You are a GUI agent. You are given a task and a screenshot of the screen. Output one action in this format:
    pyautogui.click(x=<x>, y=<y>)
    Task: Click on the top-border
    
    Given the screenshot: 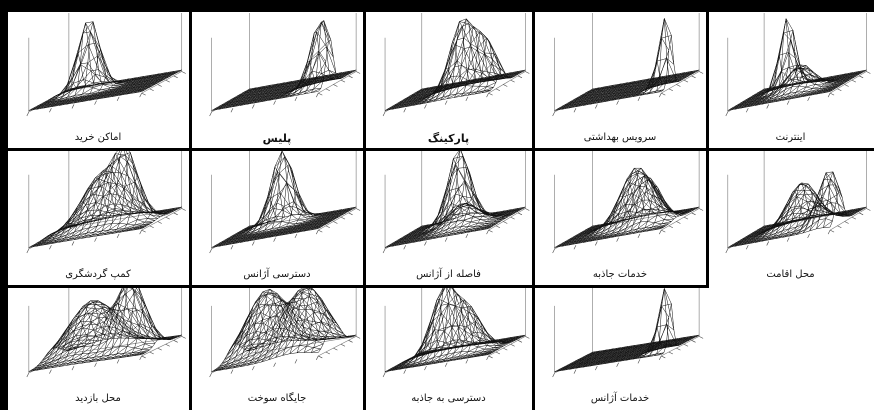 What is the action you would take?
    pyautogui.click(x=437, y=6)
    